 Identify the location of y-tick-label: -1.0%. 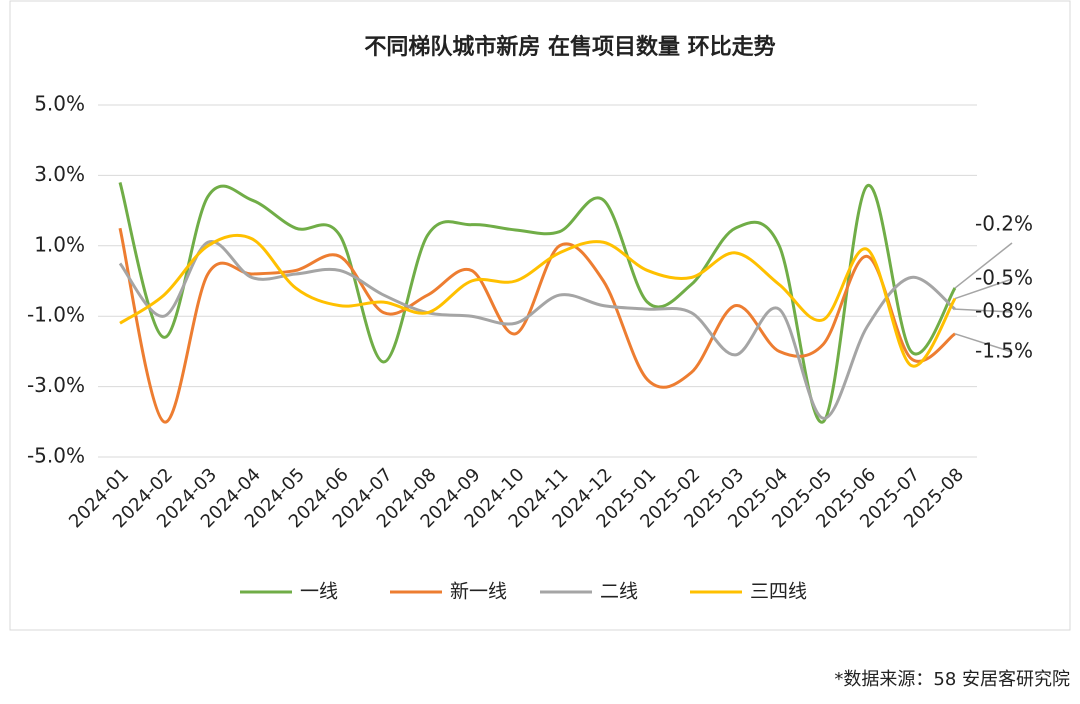
(56, 315).